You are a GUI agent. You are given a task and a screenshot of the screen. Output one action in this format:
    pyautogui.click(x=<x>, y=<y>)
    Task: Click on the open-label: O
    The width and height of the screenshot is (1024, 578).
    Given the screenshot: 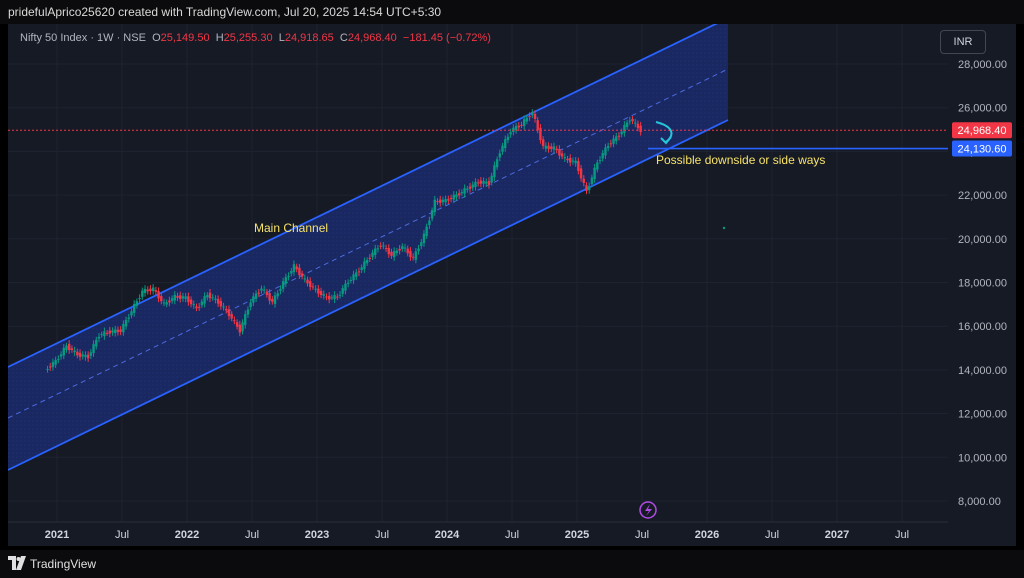 What is the action you would take?
    pyautogui.click(x=156, y=38)
    